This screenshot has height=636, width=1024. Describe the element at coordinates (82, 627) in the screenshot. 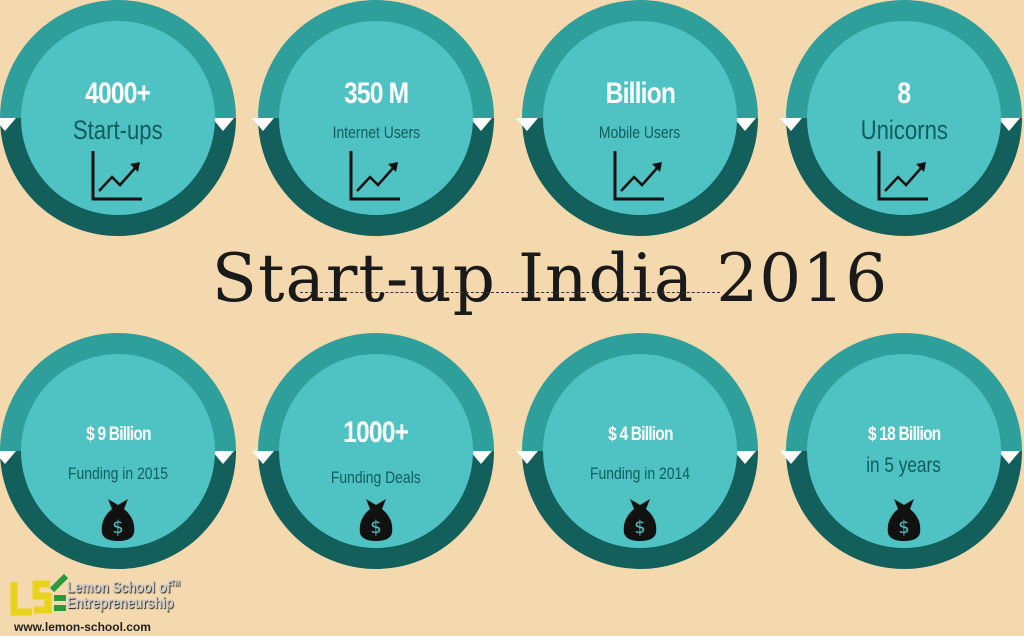

I see `logo-url: www.lemon-school.com` at that location.